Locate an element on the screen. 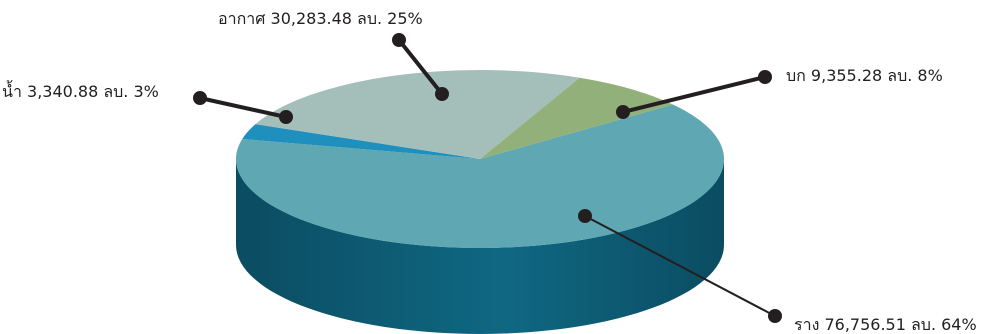 Image resolution: width=987 pixels, height=334 pixels. leader-dot-rail-outer is located at coordinates (775, 316).